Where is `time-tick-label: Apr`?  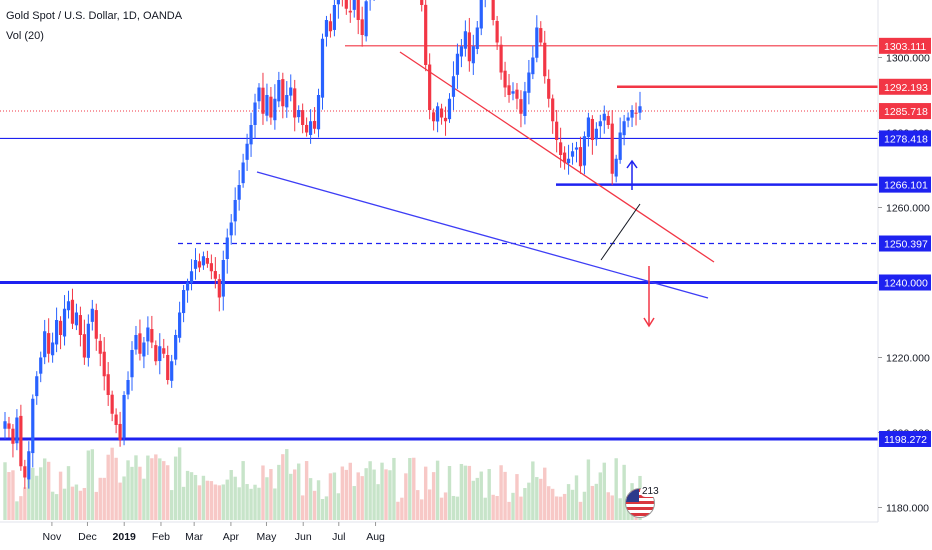
time-tick-label: Apr is located at coordinates (231, 537).